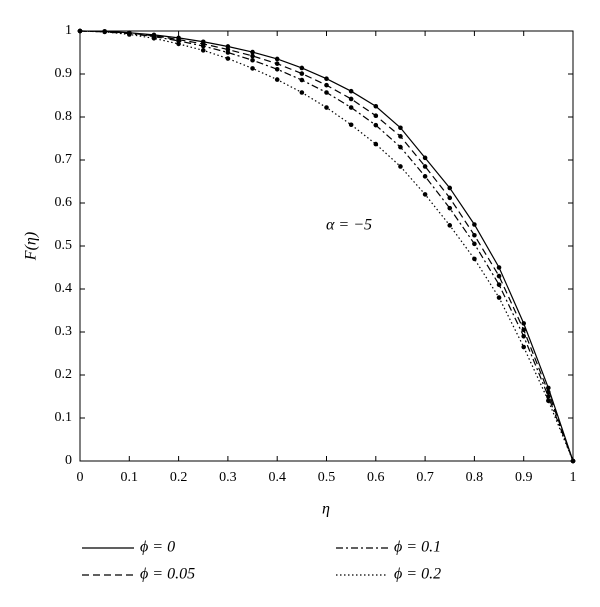  Describe the element at coordinates (277, 477) in the screenshot. I see `x-tick-label: 0.4` at that location.